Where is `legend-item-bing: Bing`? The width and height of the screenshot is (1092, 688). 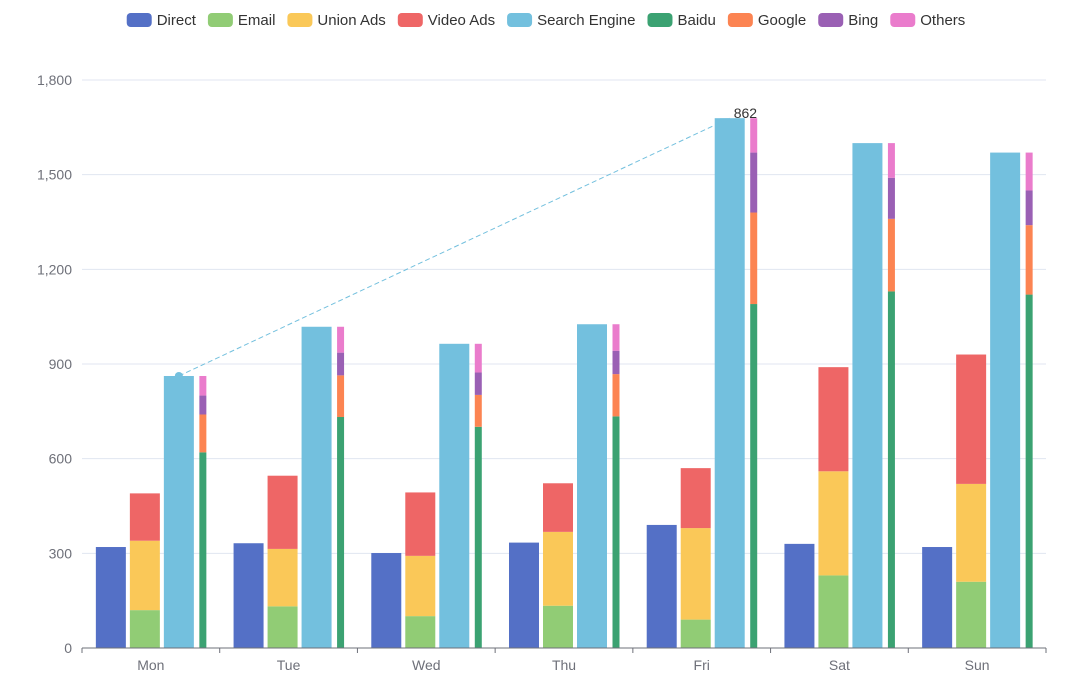
legend-item-bing: Bing is located at coordinates (848, 20).